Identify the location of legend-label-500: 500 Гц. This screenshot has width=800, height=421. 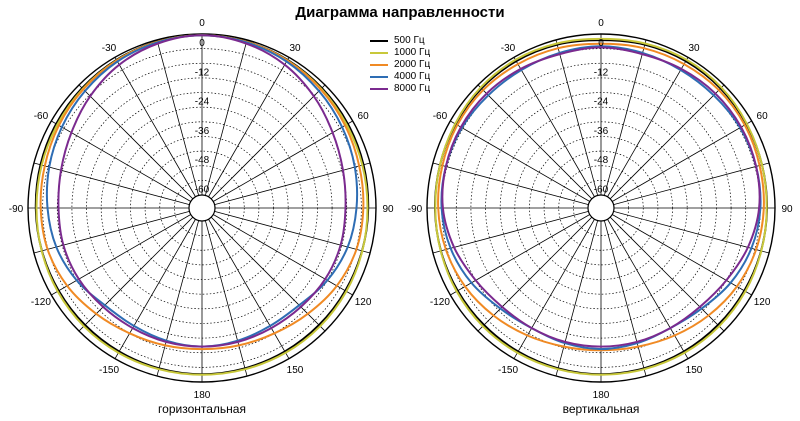
(409, 40).